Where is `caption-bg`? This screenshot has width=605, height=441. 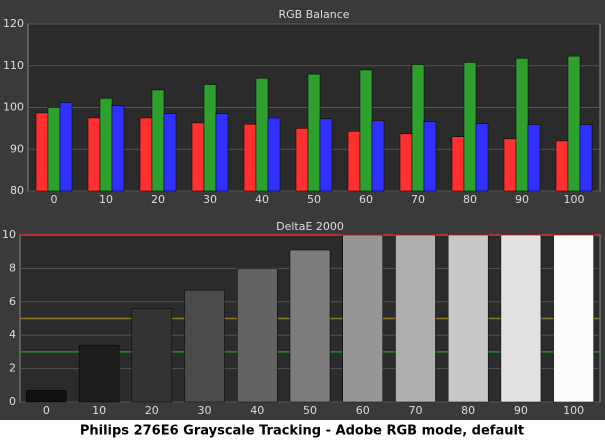
caption-bg is located at coordinates (302, 430).